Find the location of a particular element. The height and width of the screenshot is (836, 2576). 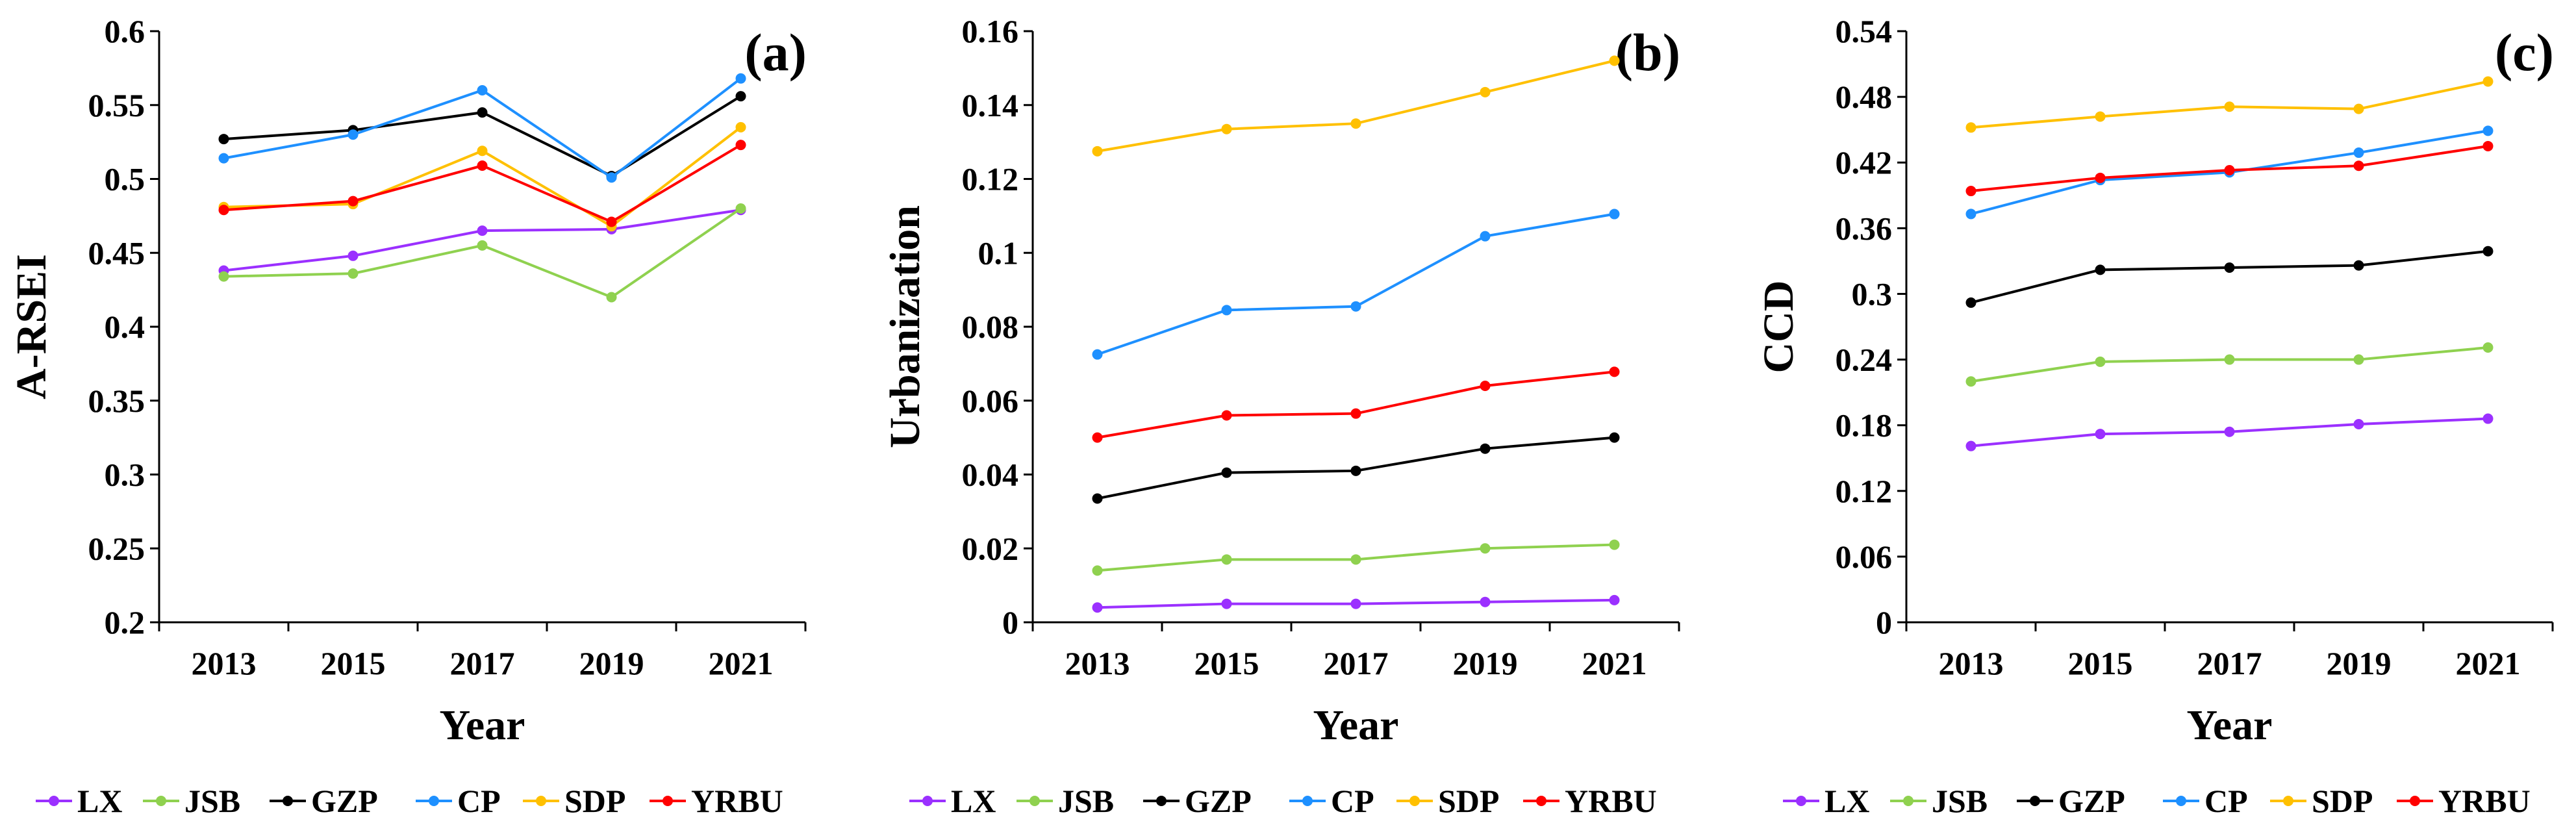

y-tick-label: 0.06 is located at coordinates (1865, 556).